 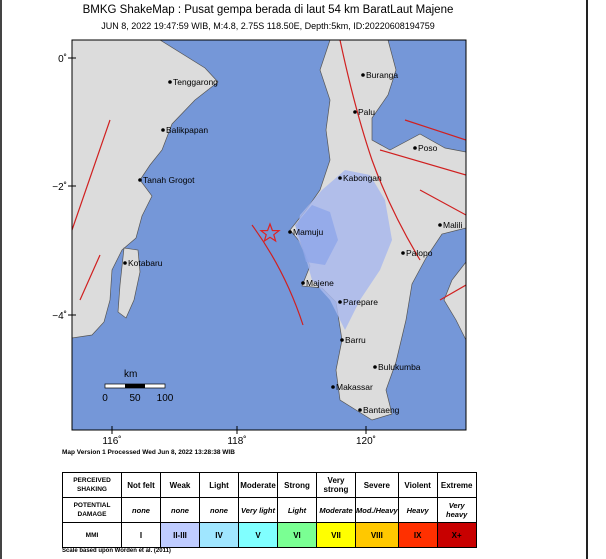 What do you see at coordinates (195, 82) in the screenshot?
I see `place-label: Tenggarong` at bounding box center [195, 82].